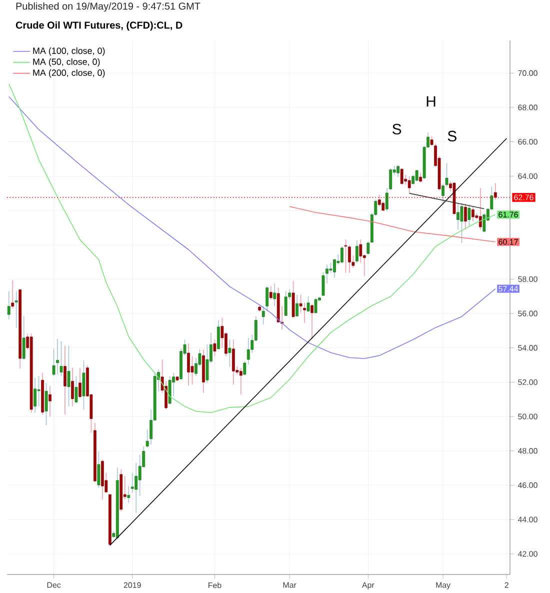 The width and height of the screenshot is (550, 593). I want to click on legend-label: MA (100, close, 0), so click(69, 51).